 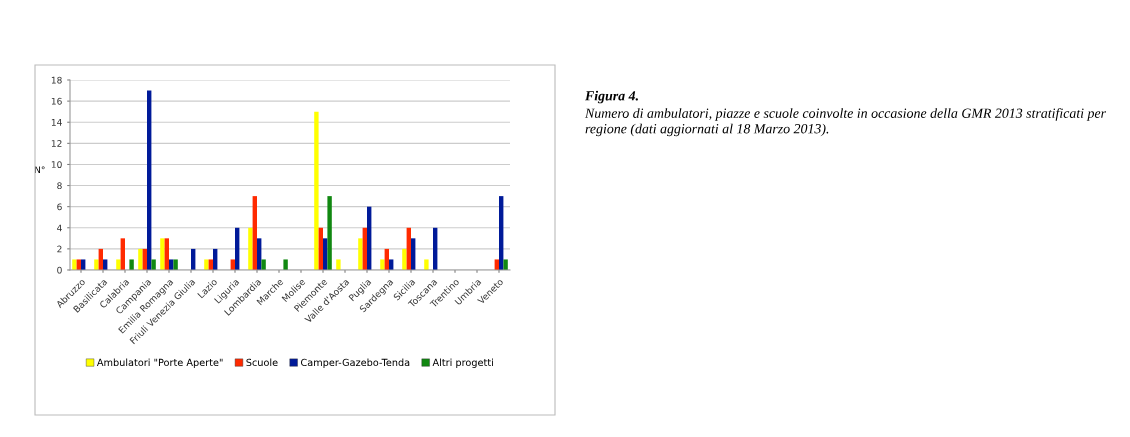 What do you see at coordinates (355, 363) in the screenshot?
I see `legend-label: Camper-Gazebo-Tenda` at bounding box center [355, 363].